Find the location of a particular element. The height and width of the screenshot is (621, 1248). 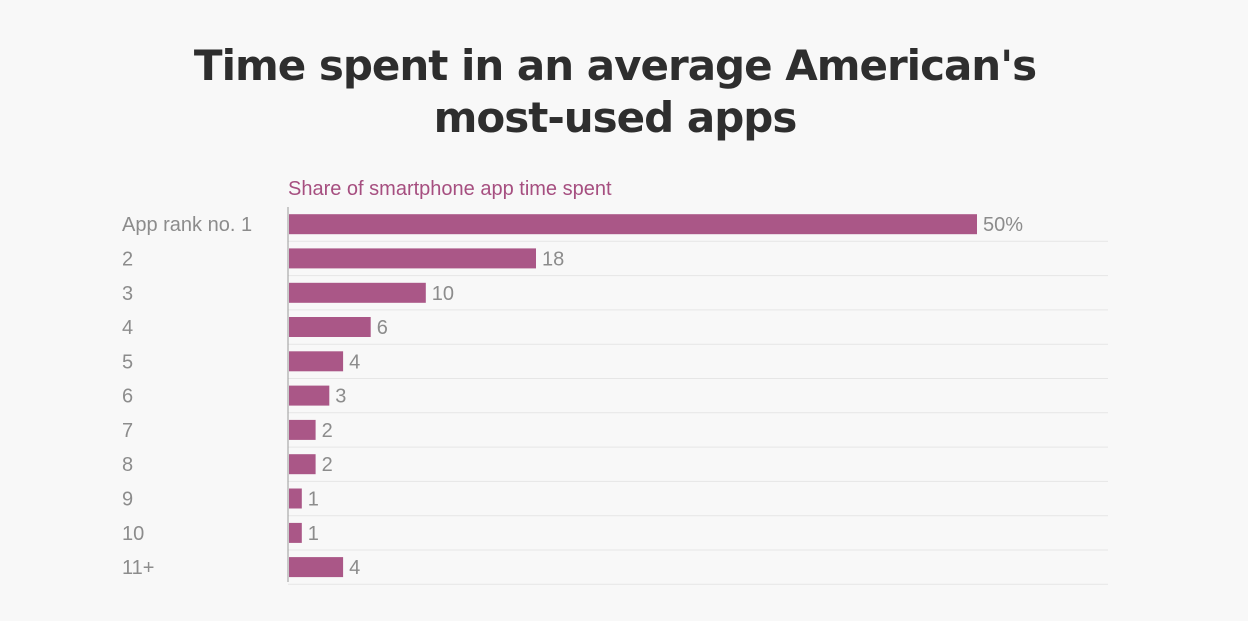

category-labels: App rank no. 1 2 3 4 5 6 7 8 9 10 11+ is located at coordinates (187, 396).